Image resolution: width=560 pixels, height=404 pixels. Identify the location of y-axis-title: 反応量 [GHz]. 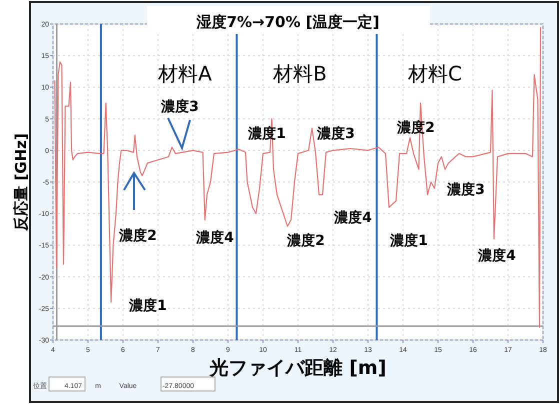
(21, 182).